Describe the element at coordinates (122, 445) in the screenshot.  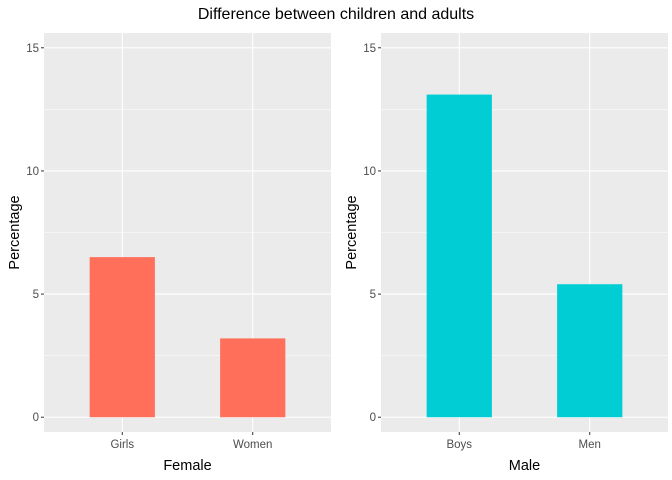
I see `x-tick-label: Girls` at that location.